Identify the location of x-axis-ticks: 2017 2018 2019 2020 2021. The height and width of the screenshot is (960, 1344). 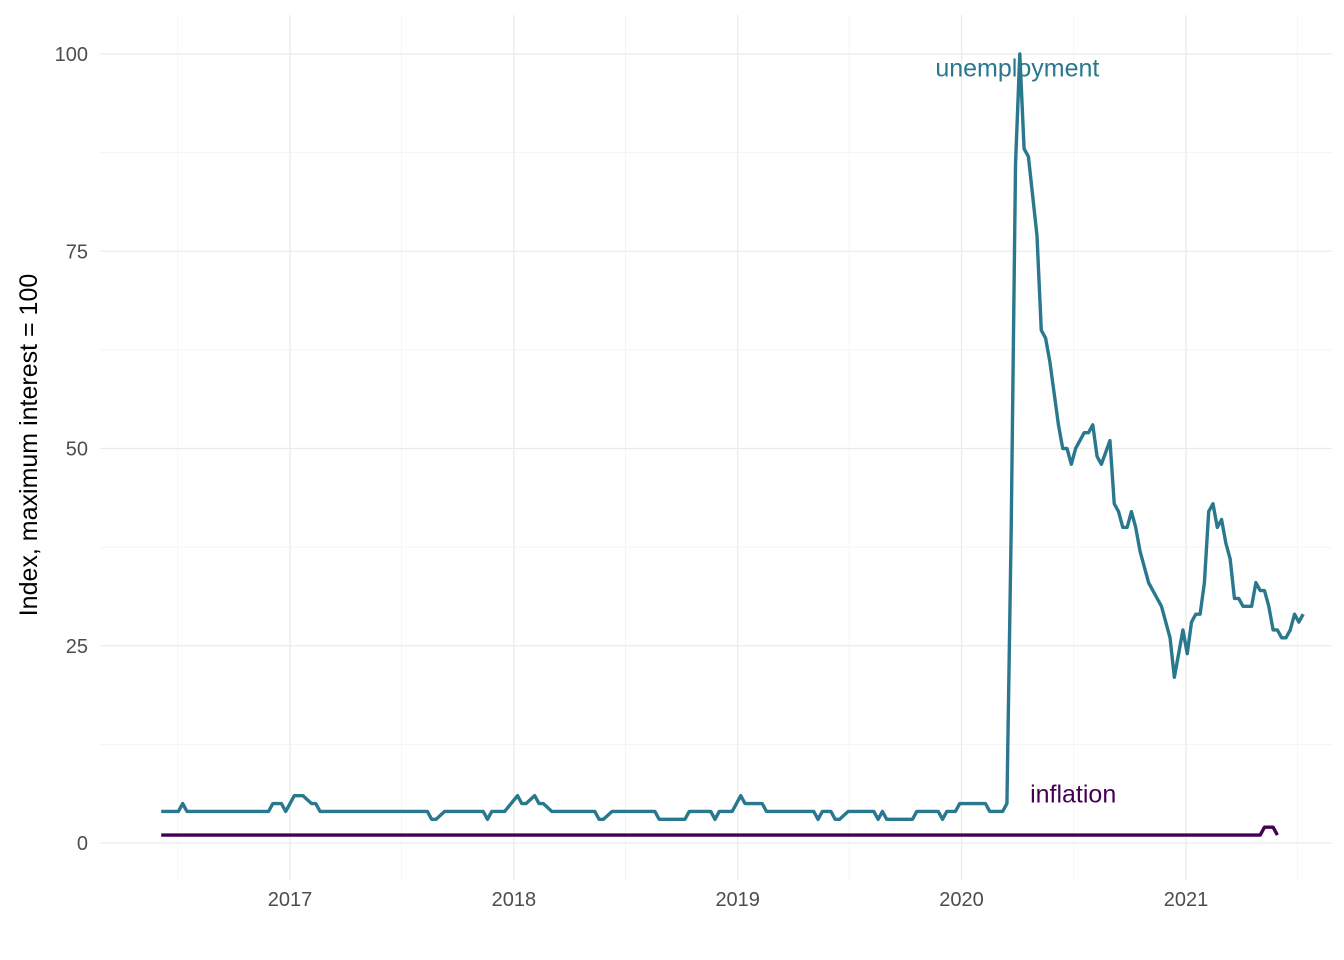
(738, 900).